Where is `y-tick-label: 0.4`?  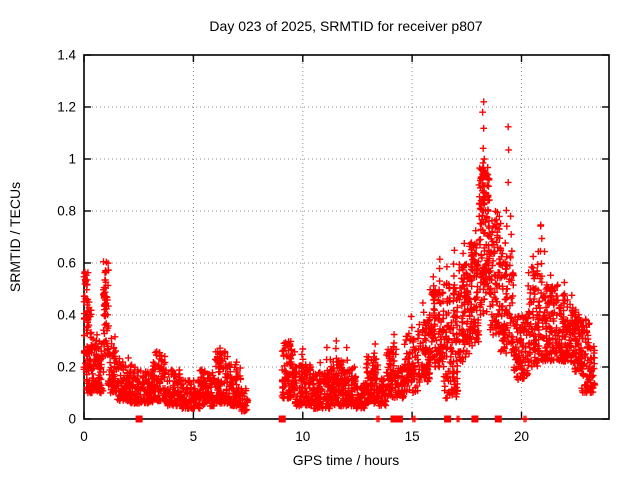
y-tick-label: 0.4 is located at coordinates (66, 315).